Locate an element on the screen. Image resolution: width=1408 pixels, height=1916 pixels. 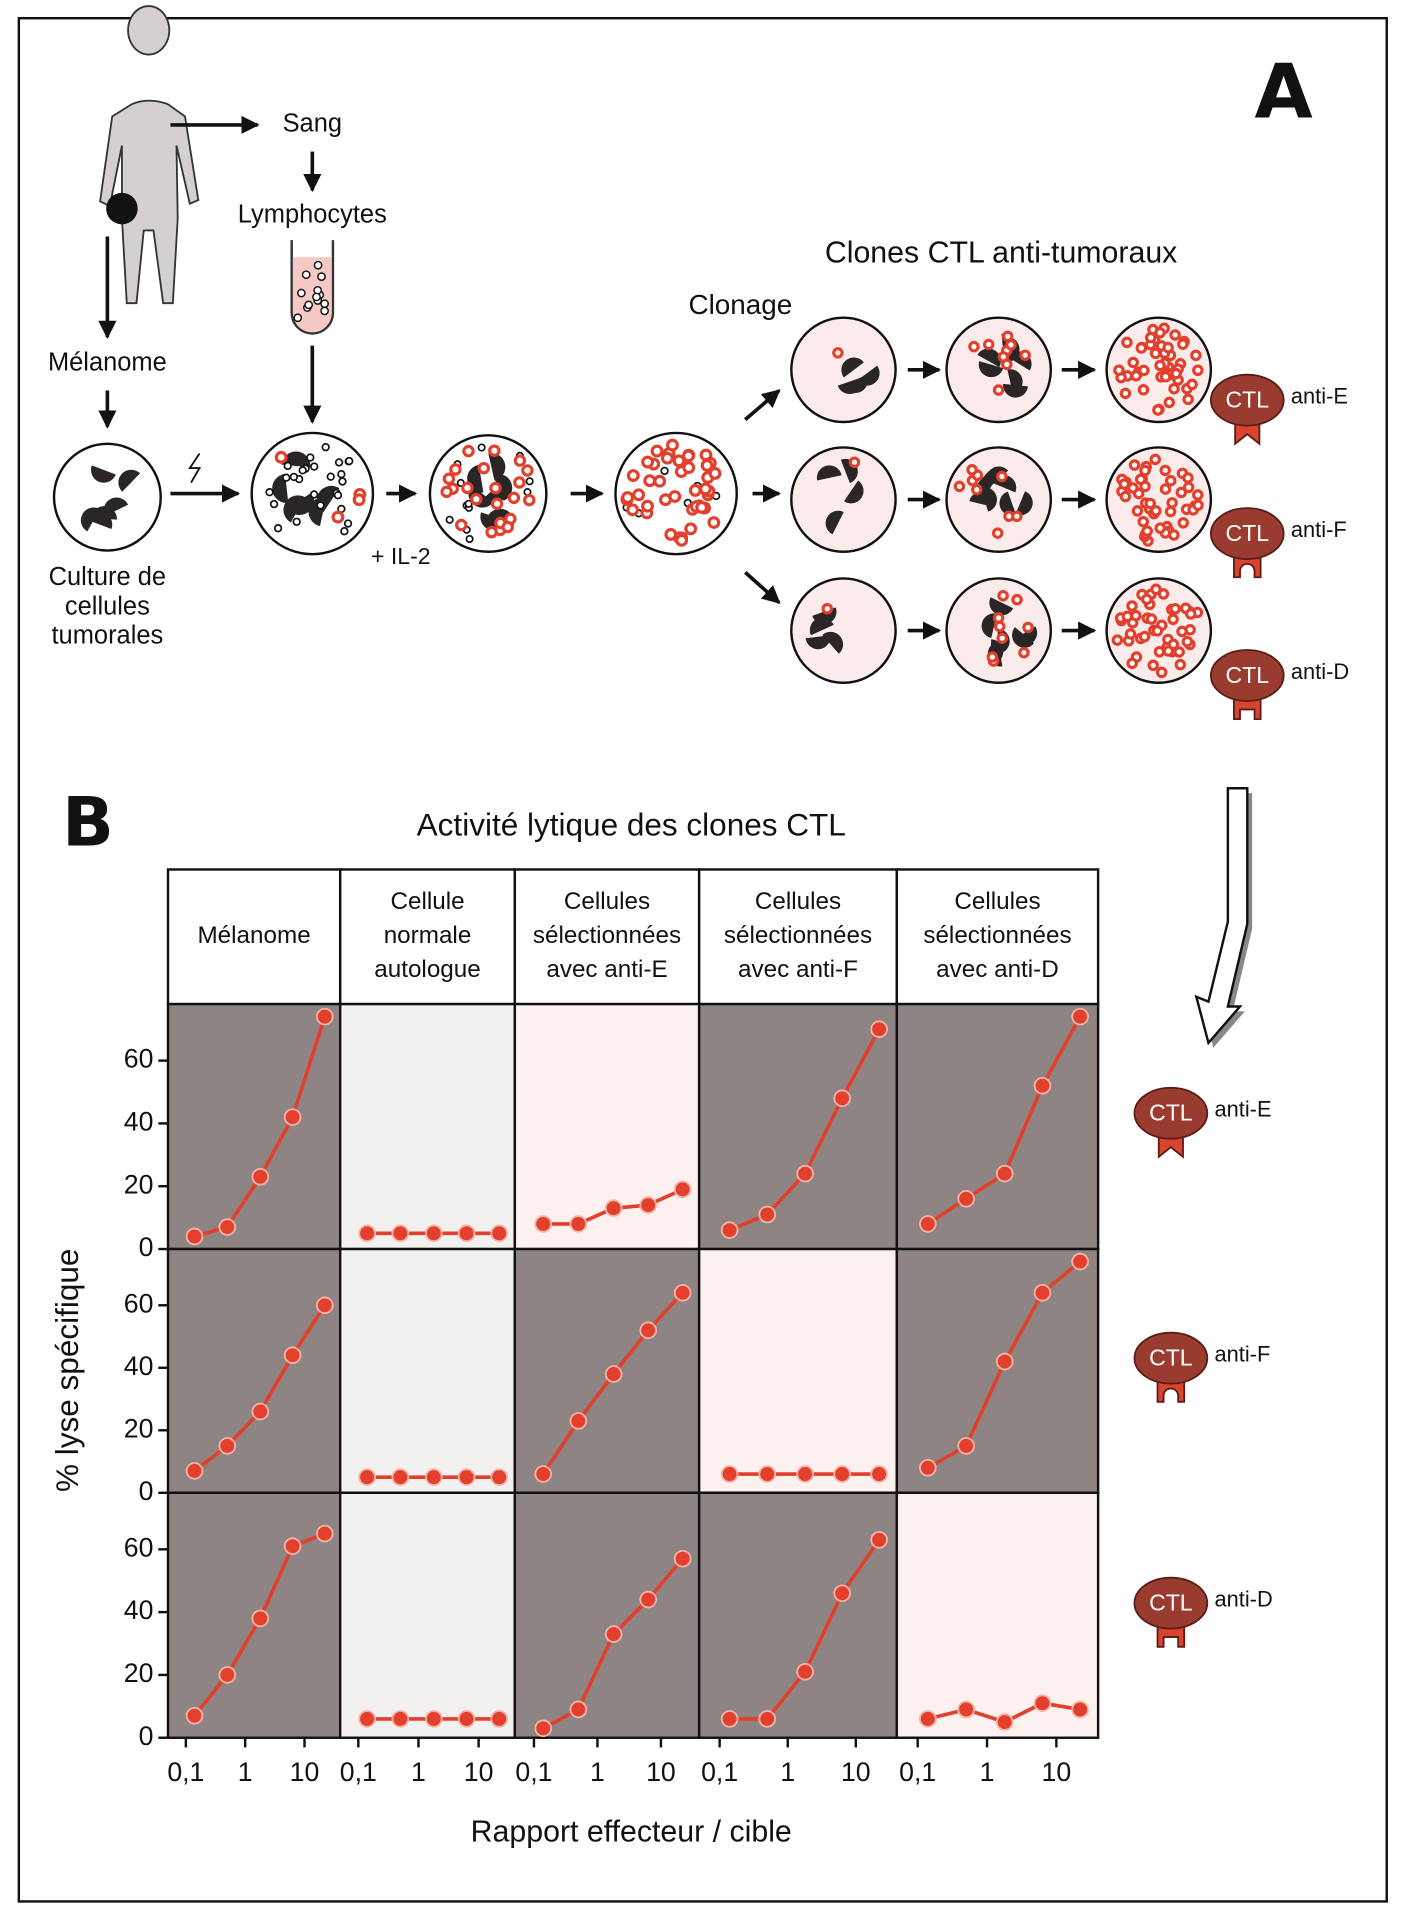
x-axis-label: Rapport effecteur / cible is located at coordinates (631, 1832).